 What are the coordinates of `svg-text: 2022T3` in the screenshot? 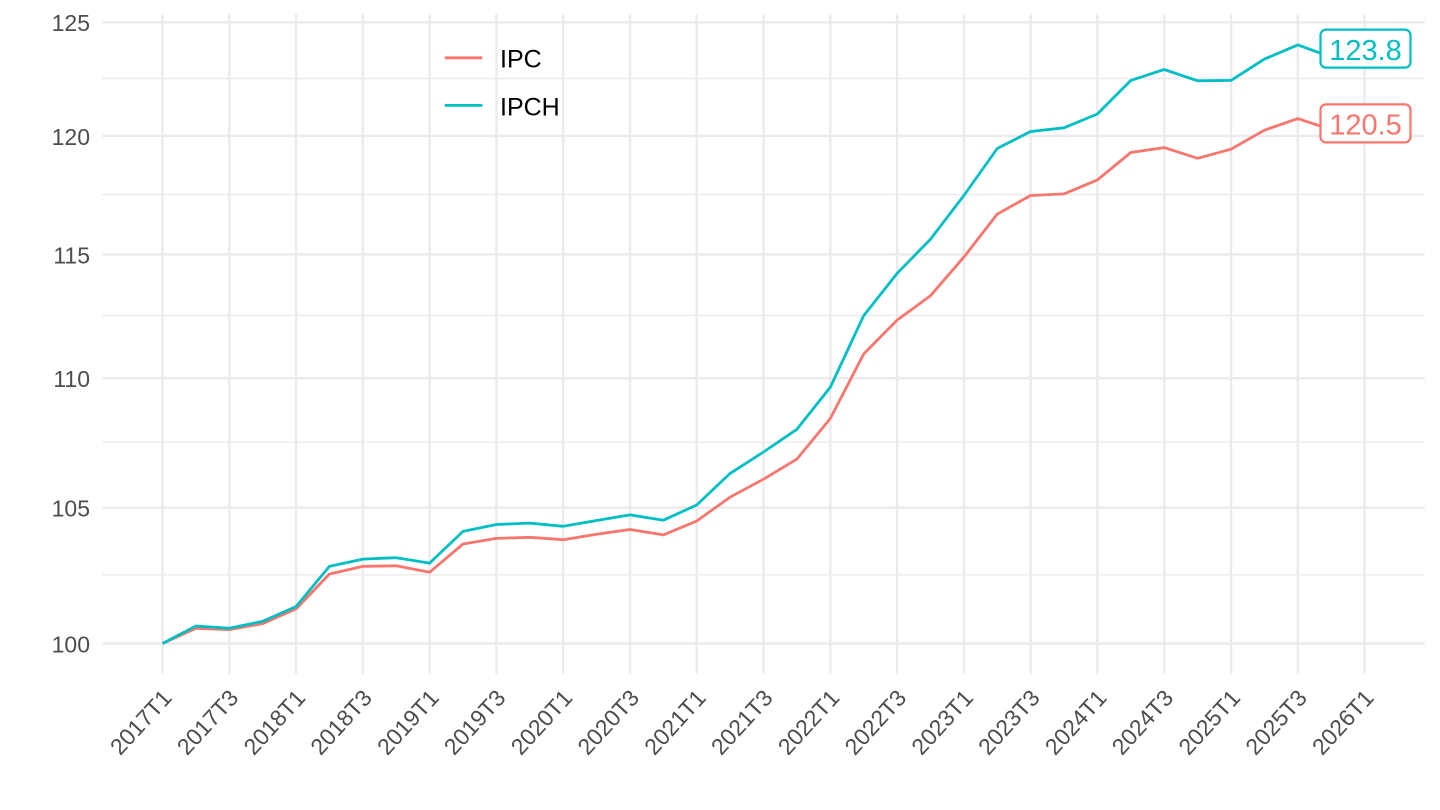 It's located at (875, 722).